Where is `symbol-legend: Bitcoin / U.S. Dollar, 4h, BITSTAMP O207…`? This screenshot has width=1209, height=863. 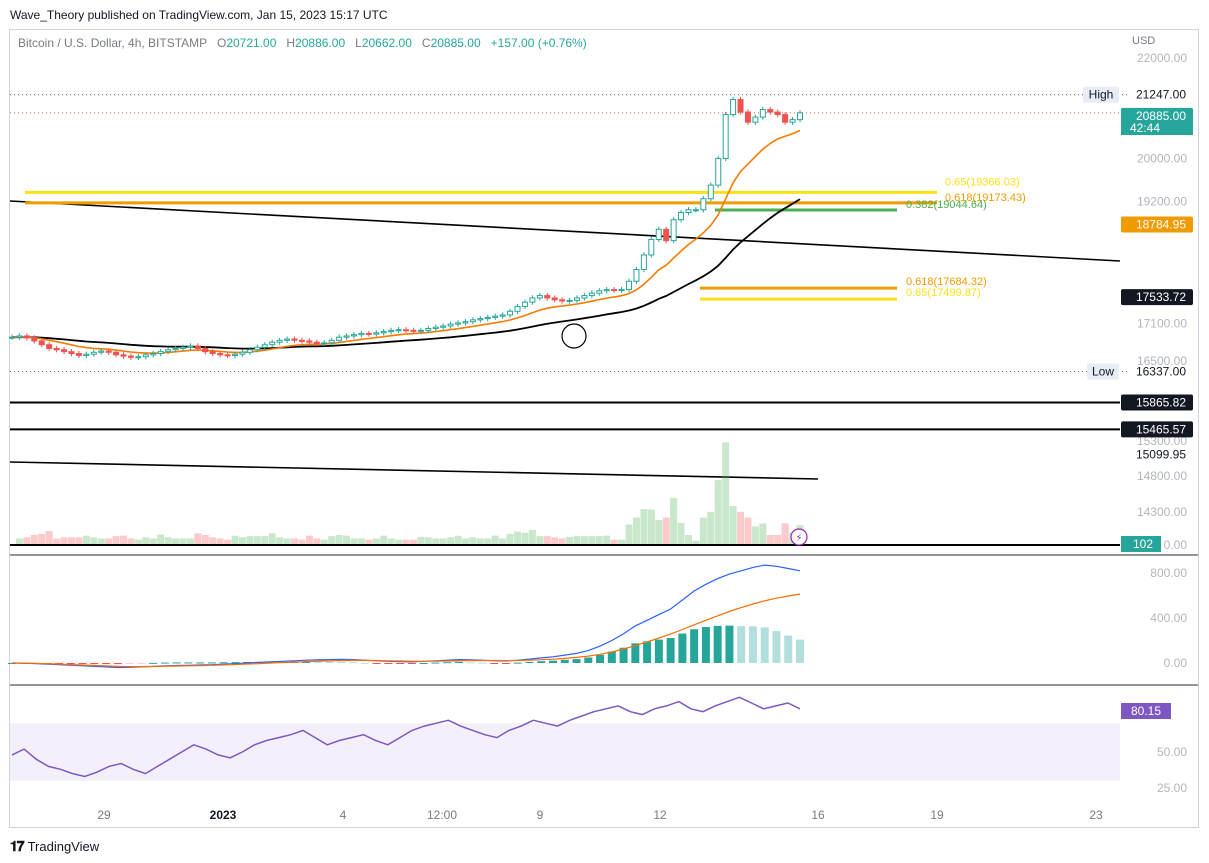 symbol-legend: Bitcoin / U.S. Dollar, 4h, BITSTAMP O207… is located at coordinates (302, 43).